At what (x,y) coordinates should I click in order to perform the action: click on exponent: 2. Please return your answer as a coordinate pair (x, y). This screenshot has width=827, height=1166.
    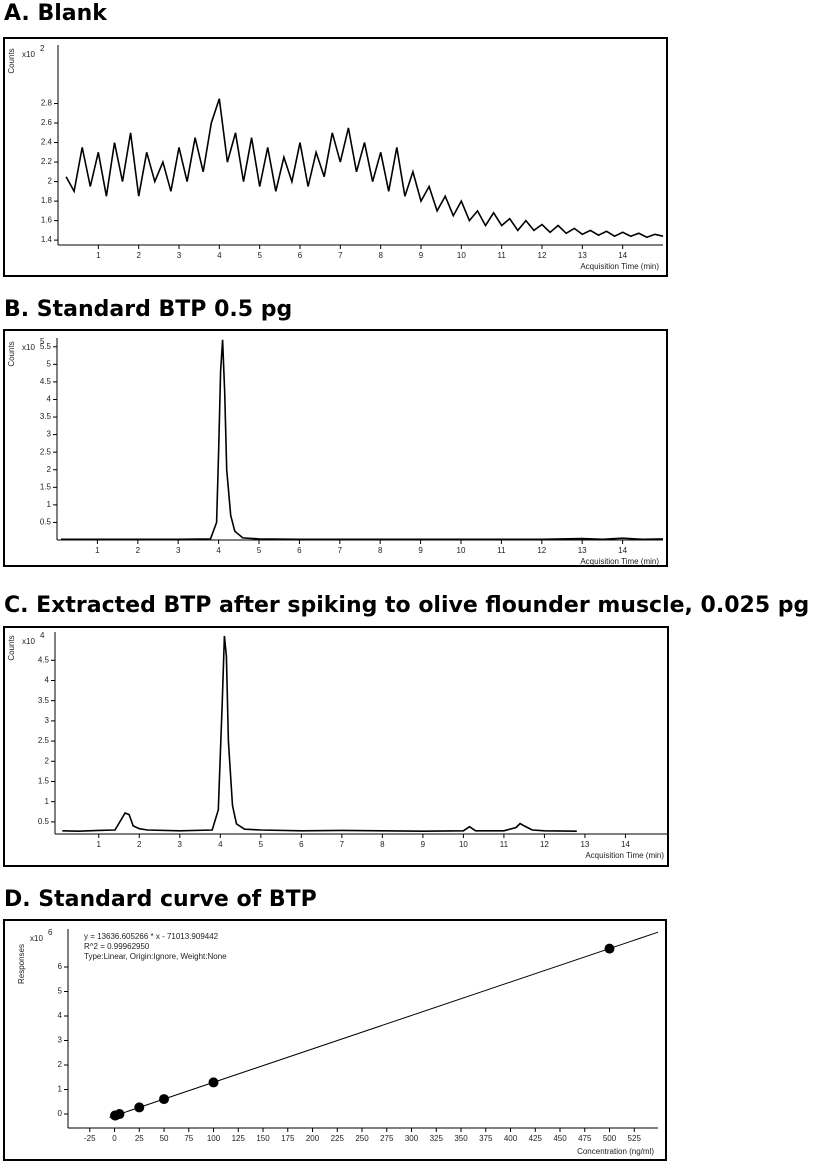
    Looking at the image, I should click on (42, 48).